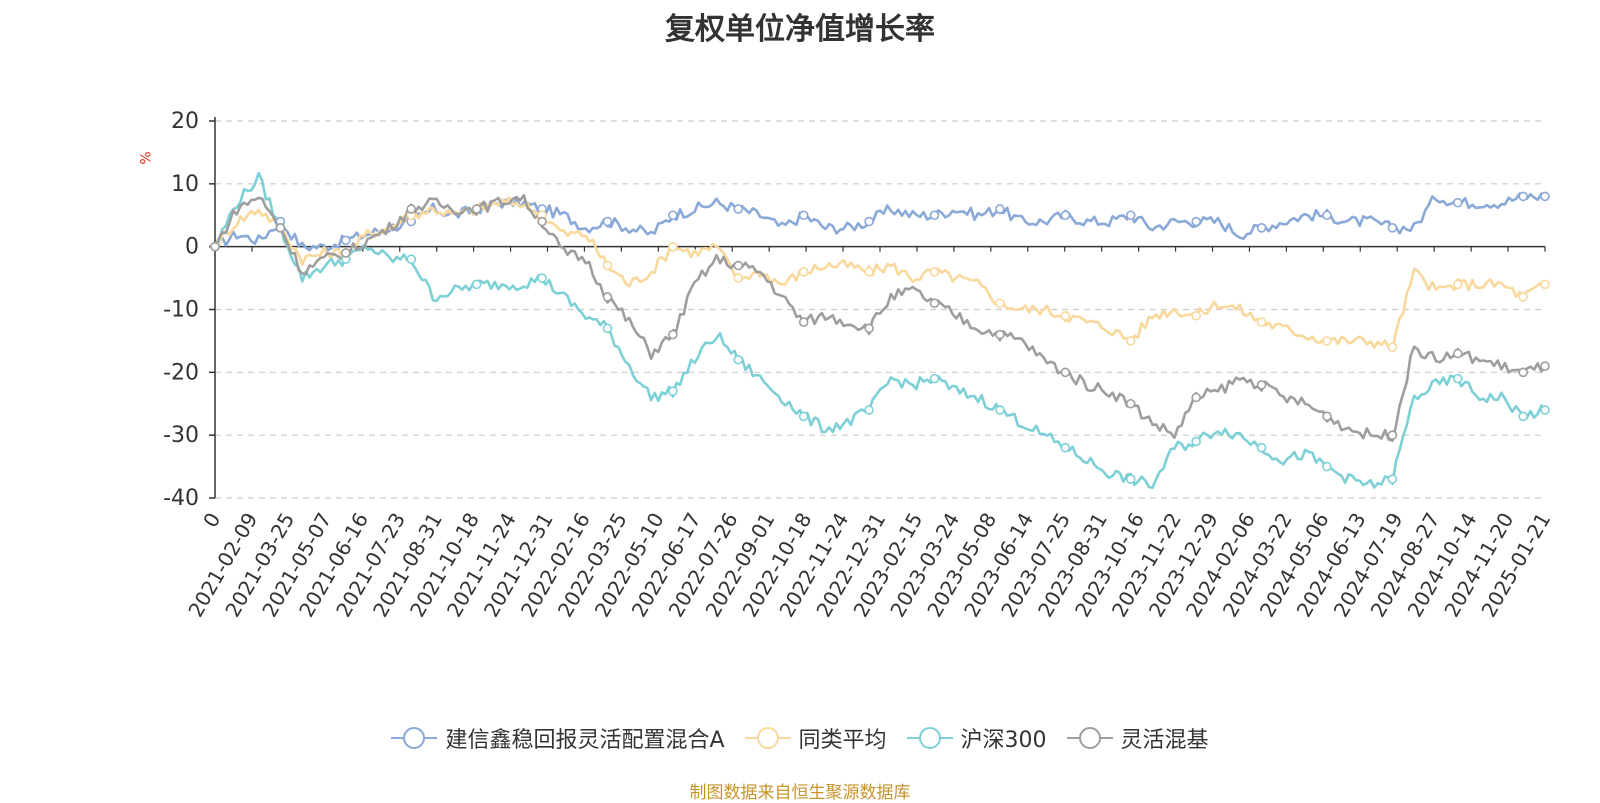 The width and height of the screenshot is (1600, 803). Describe the element at coordinates (181, 498) in the screenshot. I see `y-tick-label: -40` at that location.